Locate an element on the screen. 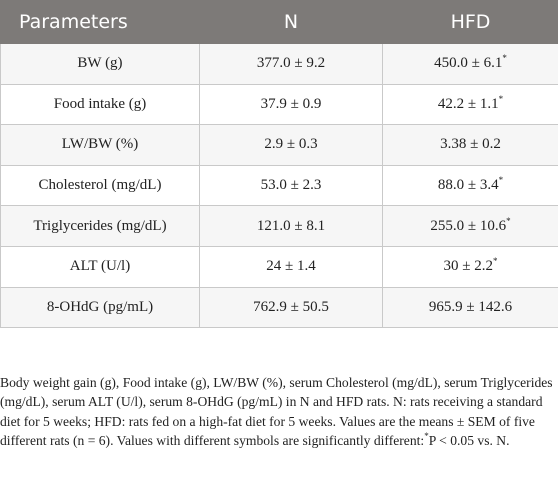 The image size is (558, 479). hfd-value: 255.0 ± 10.6 is located at coordinates (468, 225).